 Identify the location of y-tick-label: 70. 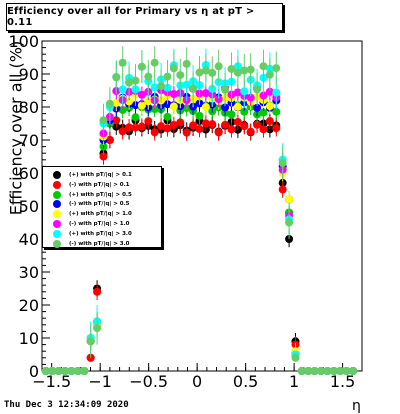
(29, 140).